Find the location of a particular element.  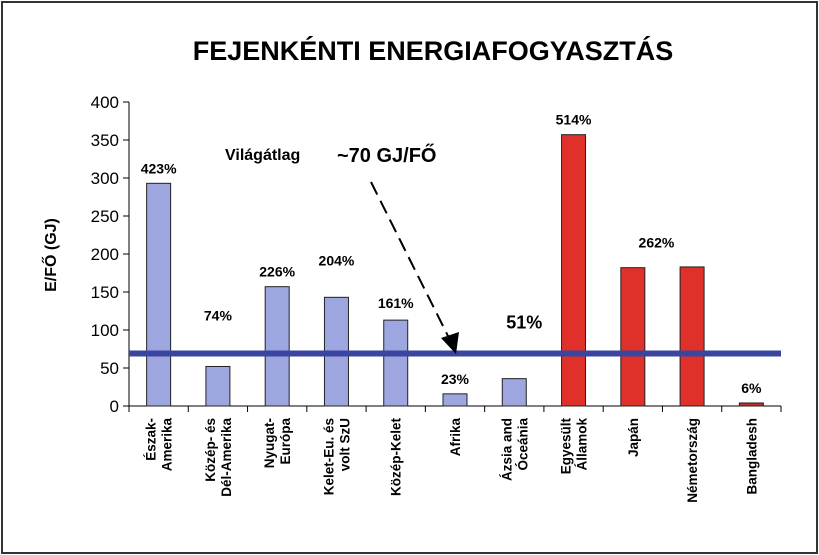

category-label-line: Dél-Amerika is located at coordinates (226, 457).